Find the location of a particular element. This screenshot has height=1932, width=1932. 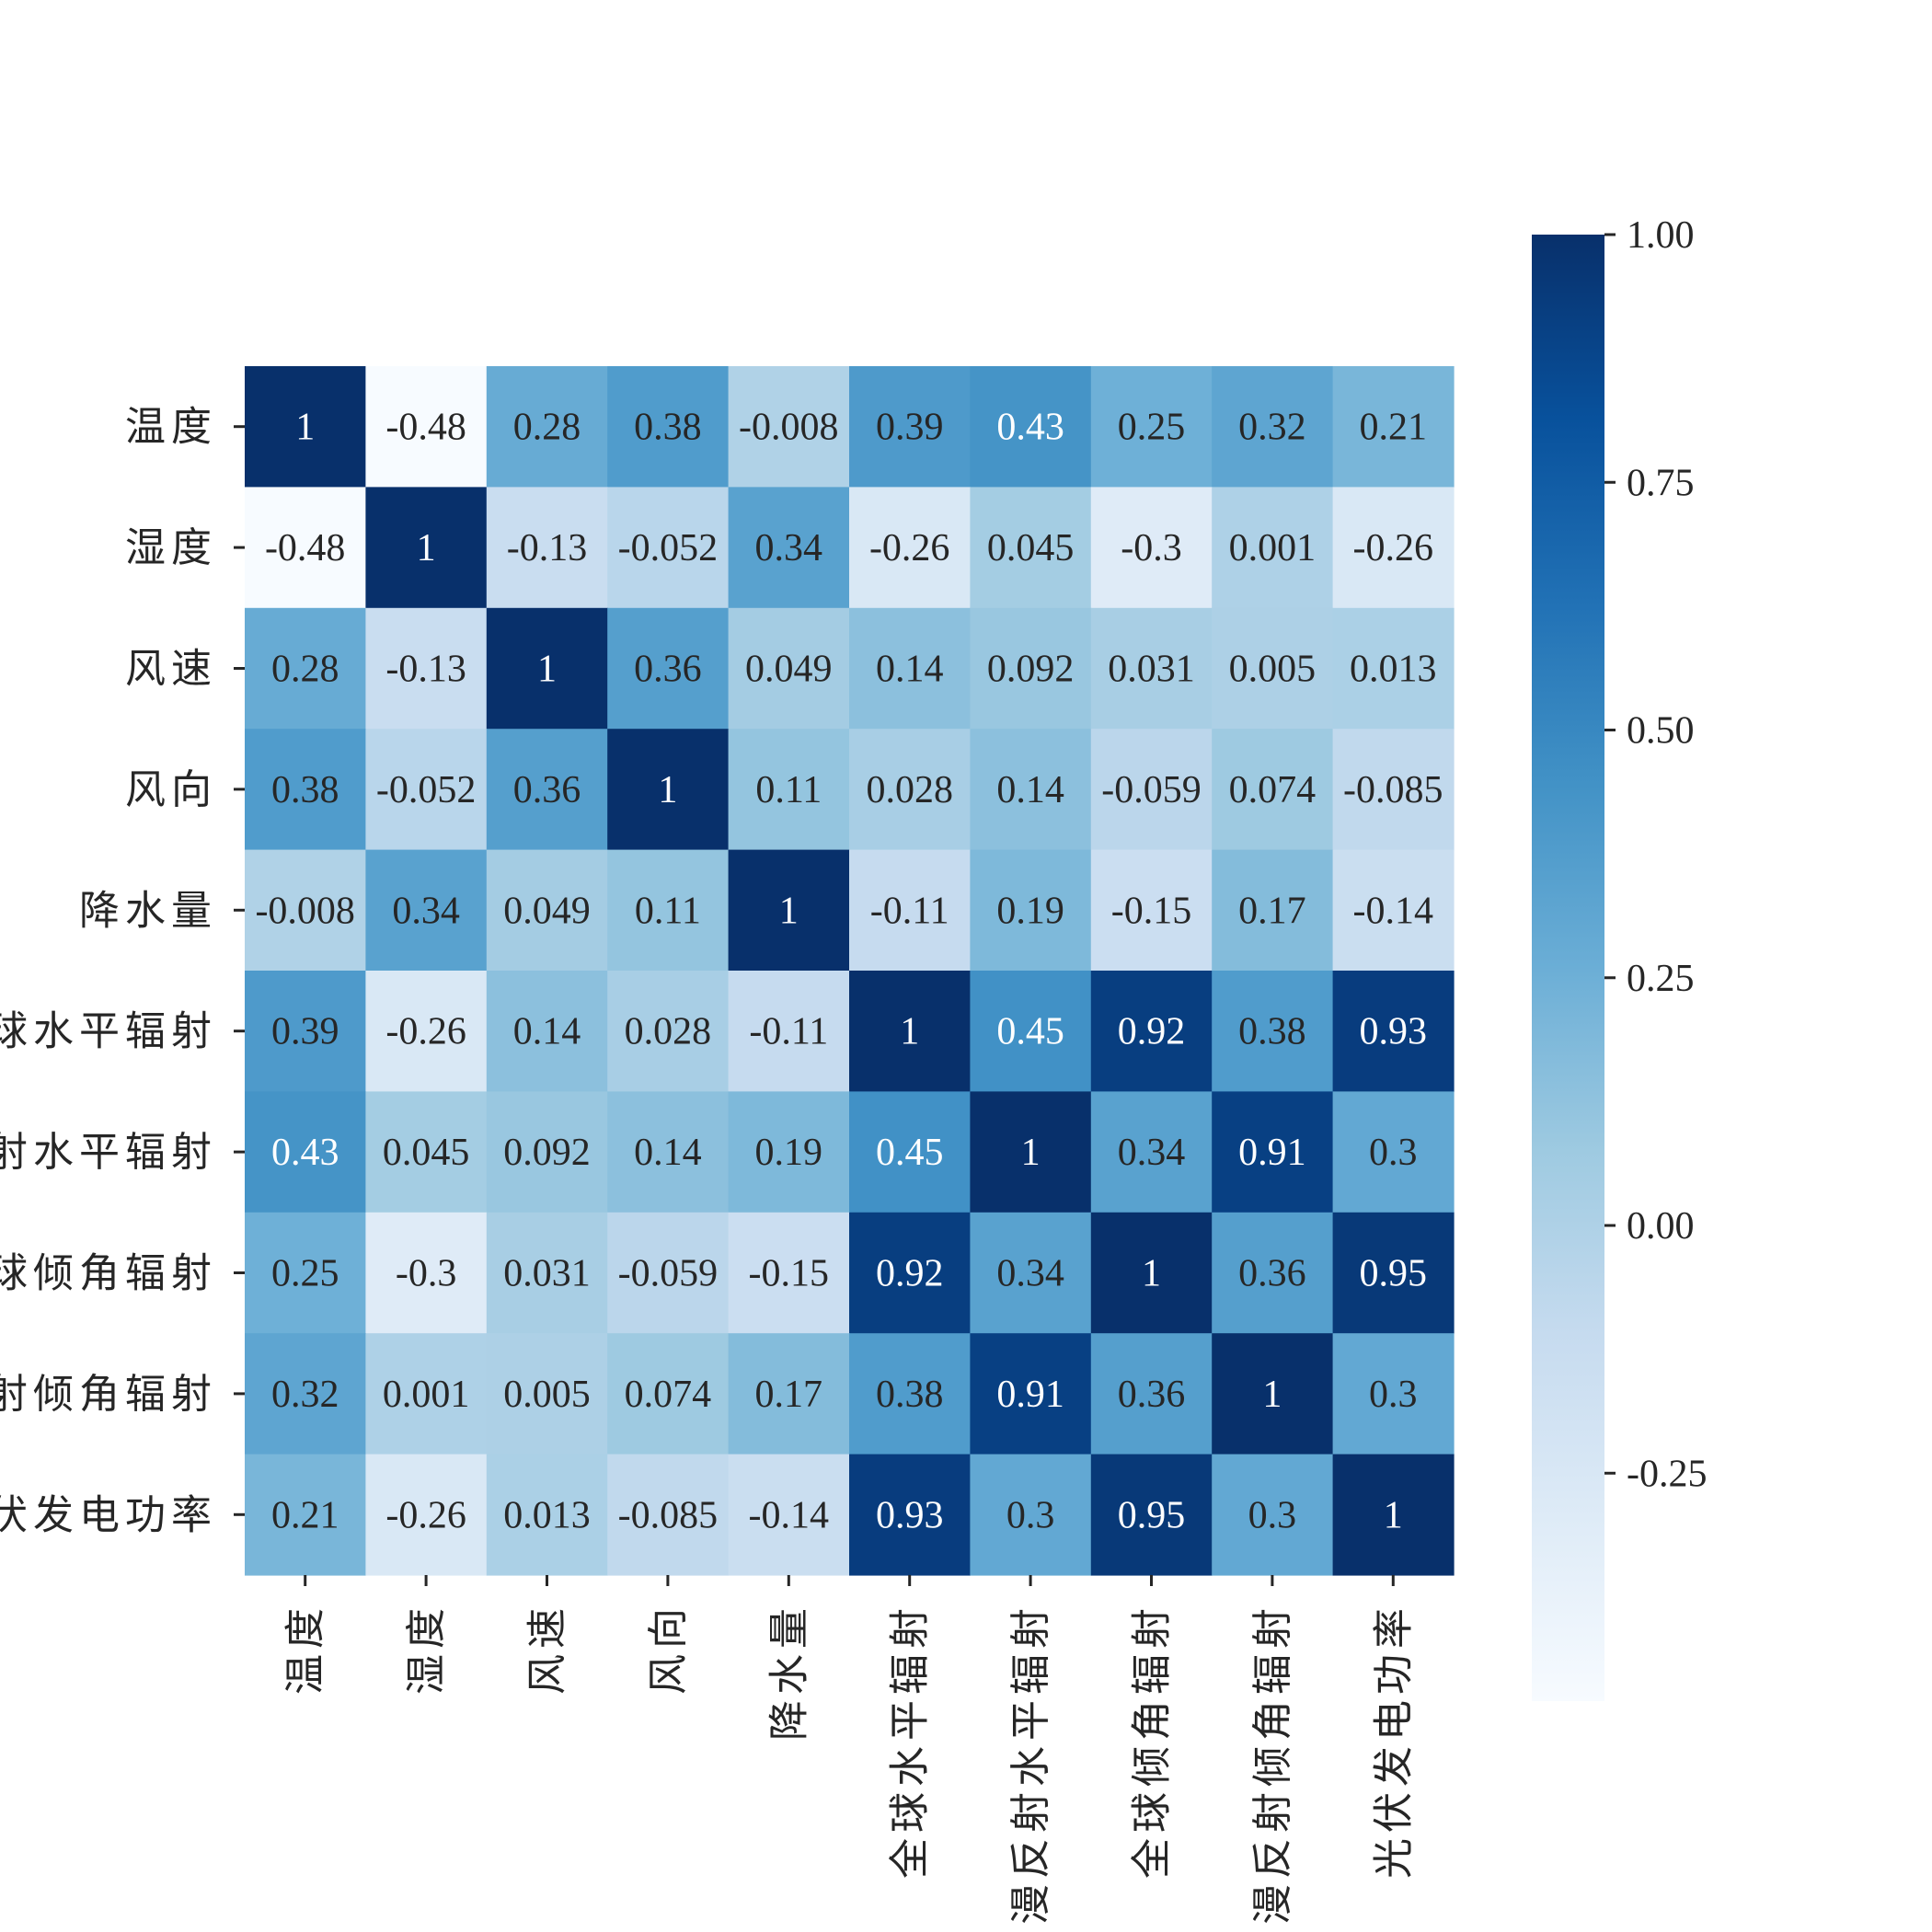

x-tick-label: 风速 is located at coordinates (547, 1649).